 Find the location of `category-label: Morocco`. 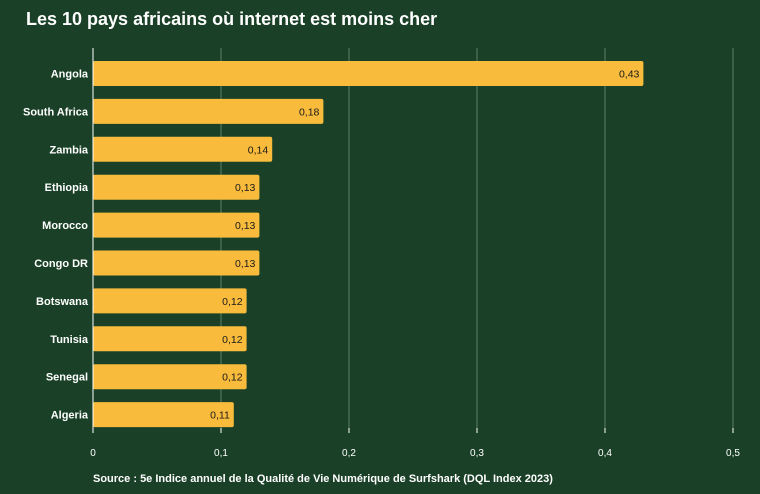

category-label: Morocco is located at coordinates (65, 226).